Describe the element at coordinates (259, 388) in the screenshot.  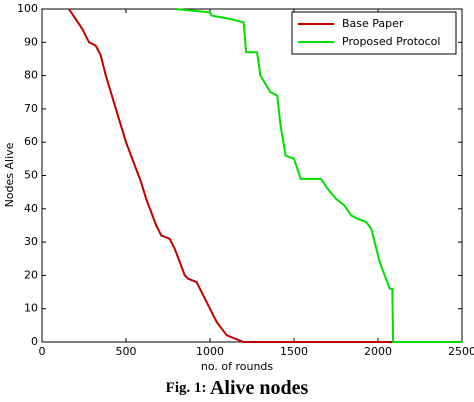
I see `caption-text: Alive nodes` at that location.